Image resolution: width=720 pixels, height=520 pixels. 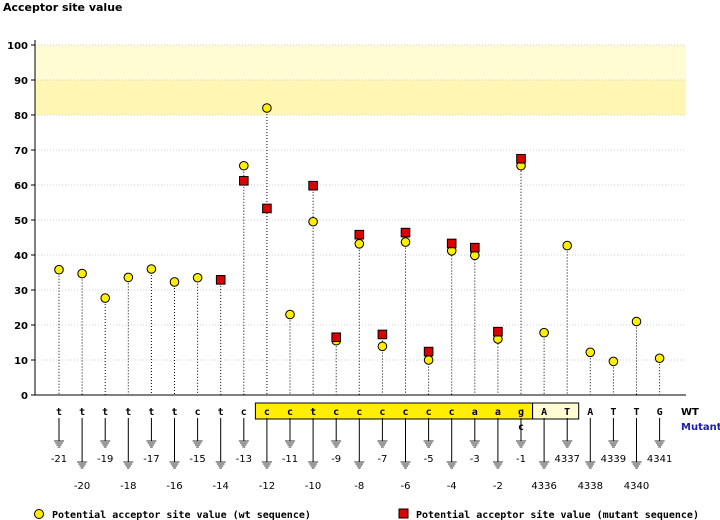 I want to click on highlight-band, so click(x=360, y=80).